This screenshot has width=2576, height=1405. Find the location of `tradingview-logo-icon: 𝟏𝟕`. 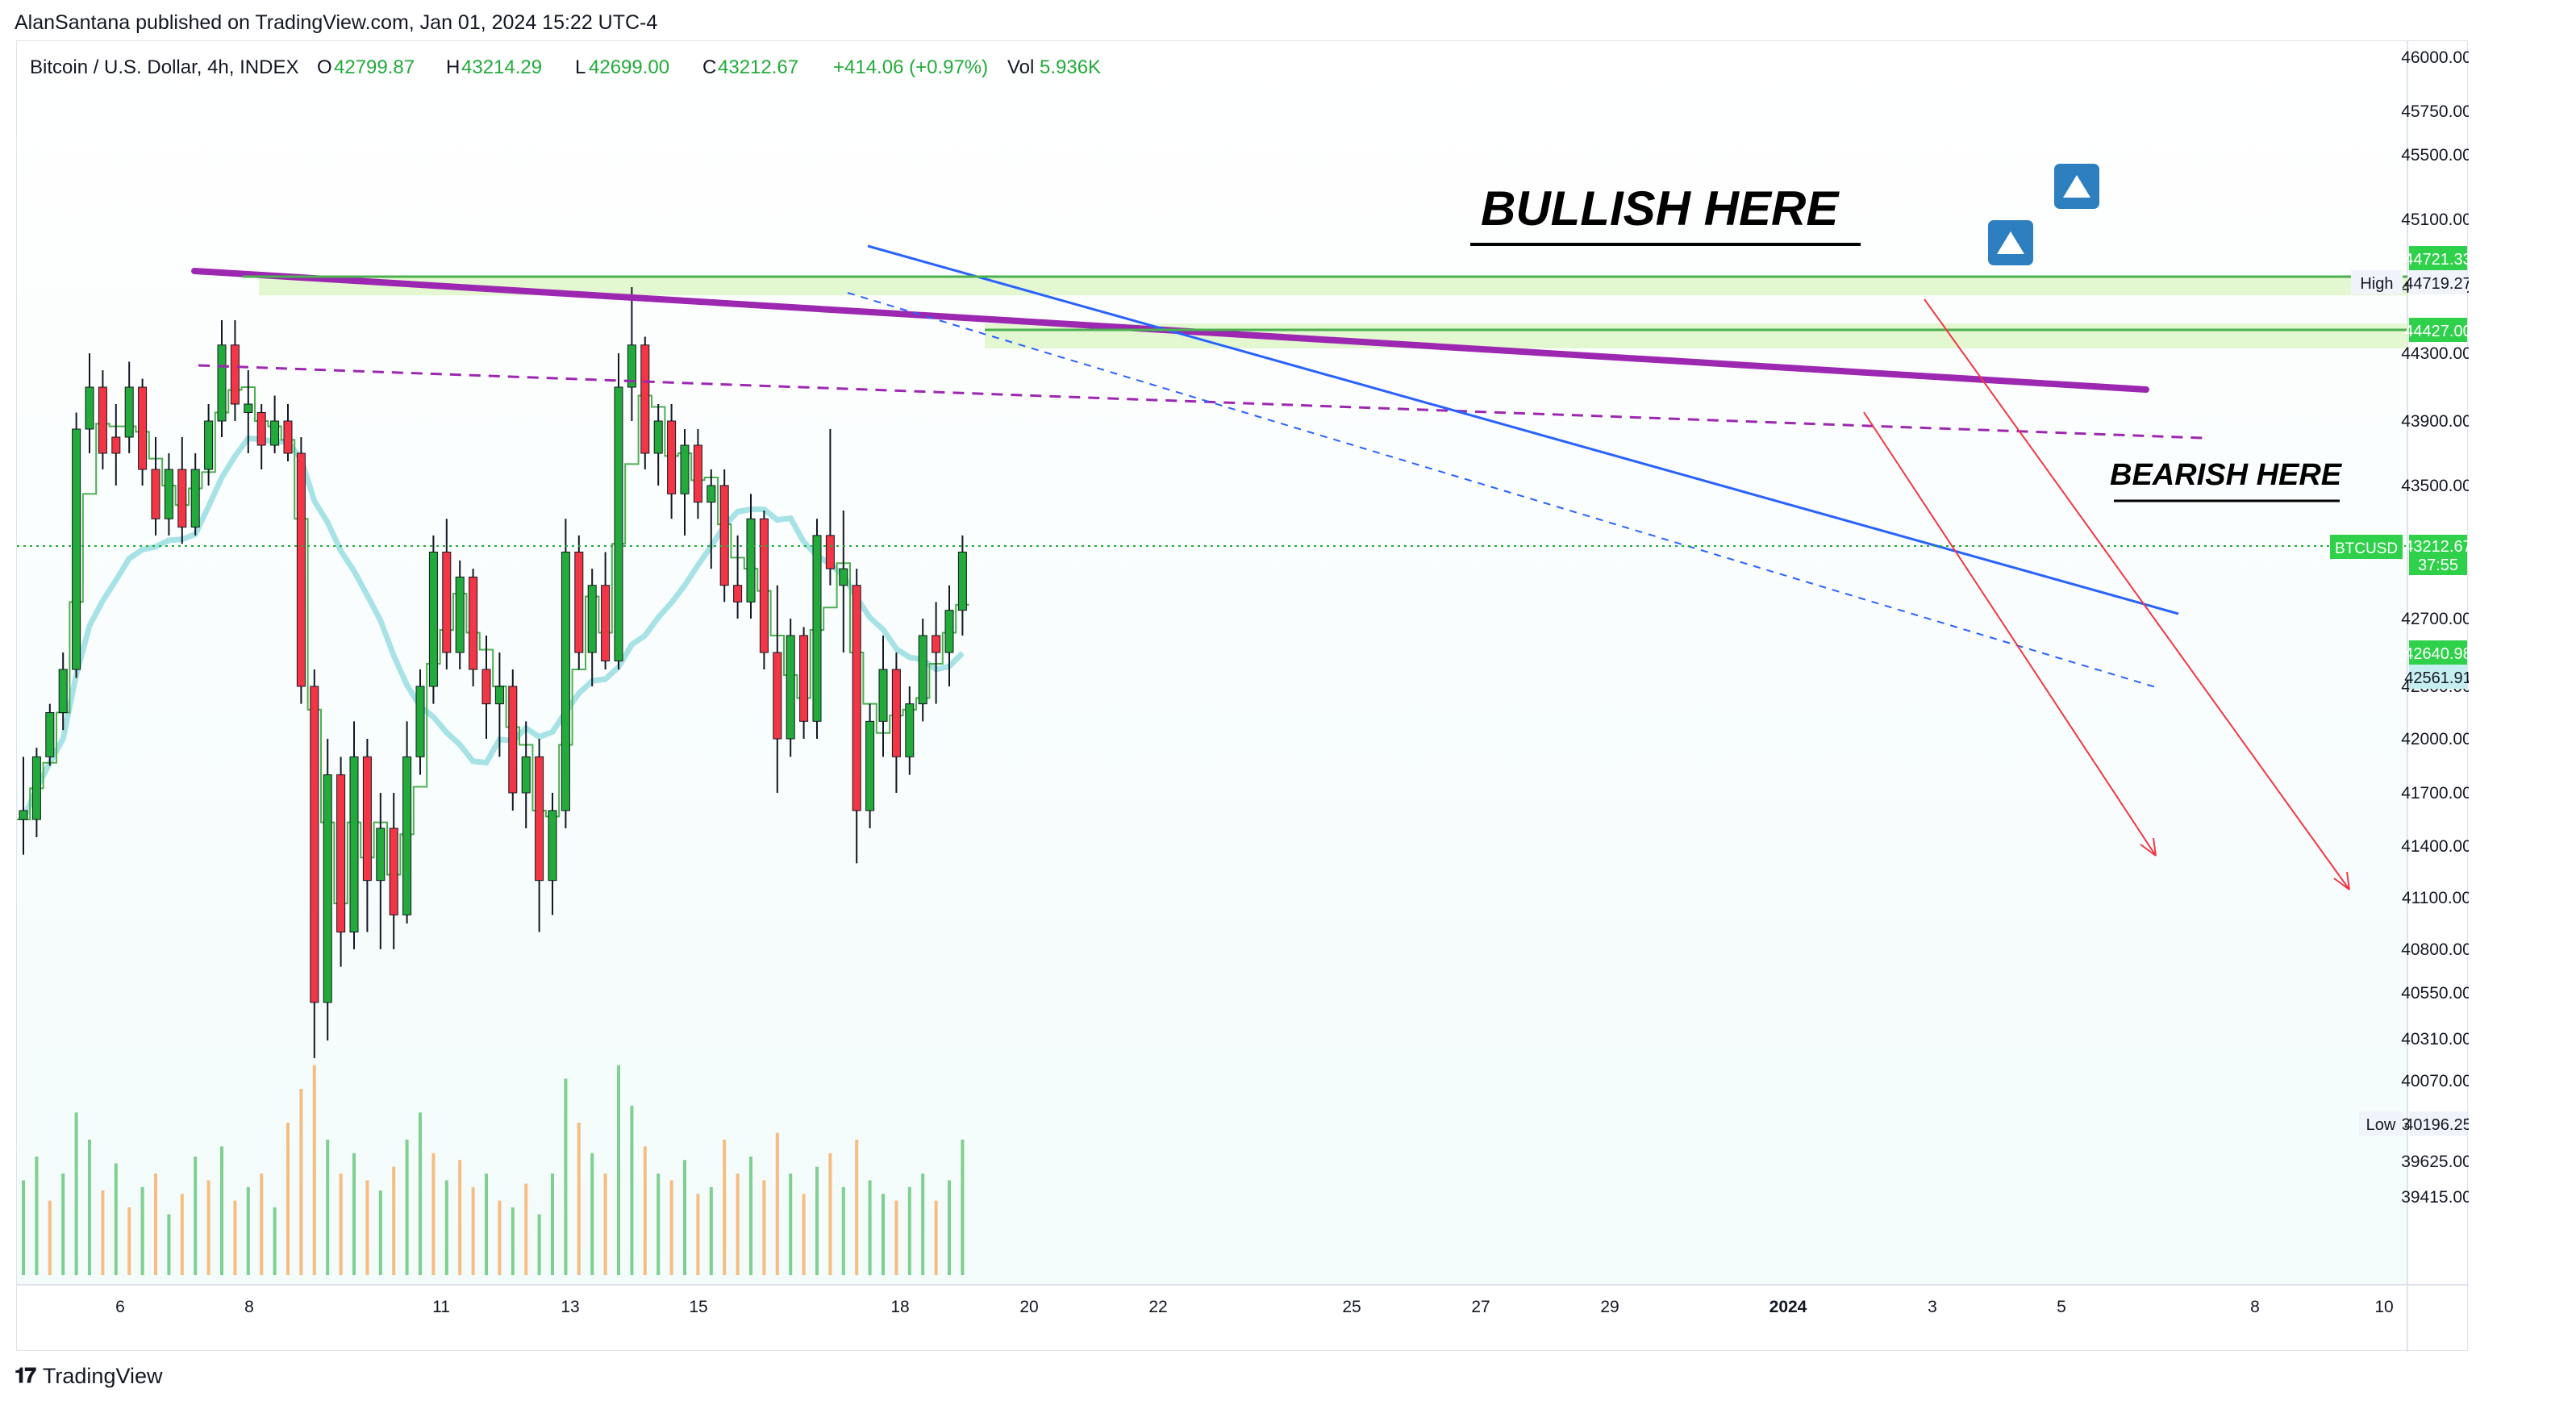

tradingview-logo-icon: 𝟏𝟕 is located at coordinates (25, 1375).